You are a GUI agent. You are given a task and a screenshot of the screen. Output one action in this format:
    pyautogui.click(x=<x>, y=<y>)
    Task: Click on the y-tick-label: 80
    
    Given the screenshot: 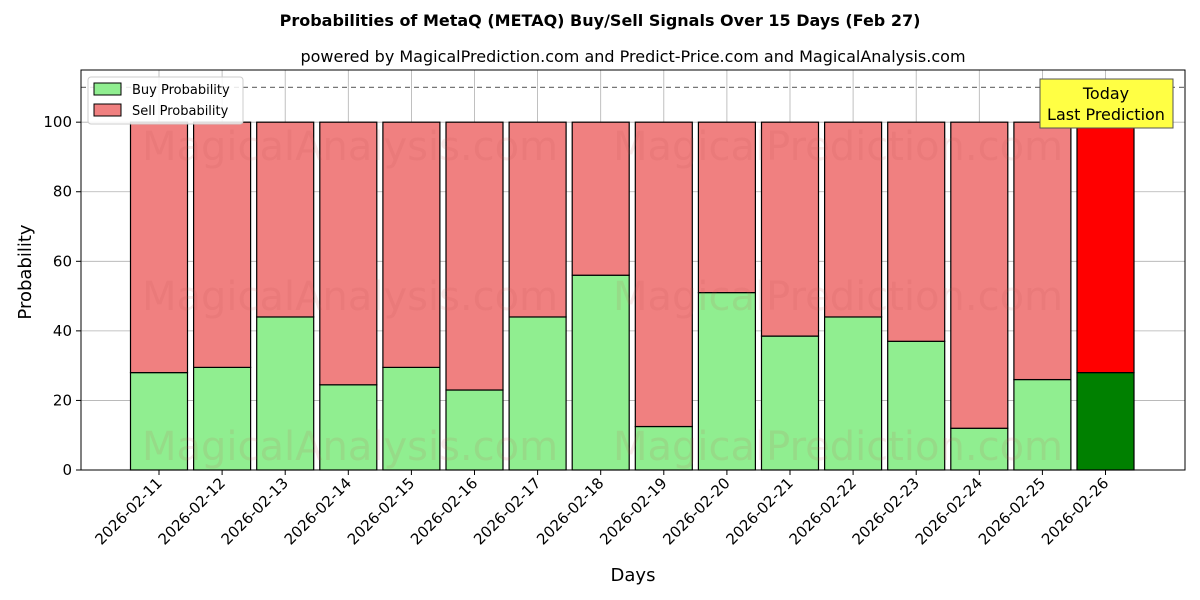 What is the action you would take?
    pyautogui.click(x=62, y=192)
    